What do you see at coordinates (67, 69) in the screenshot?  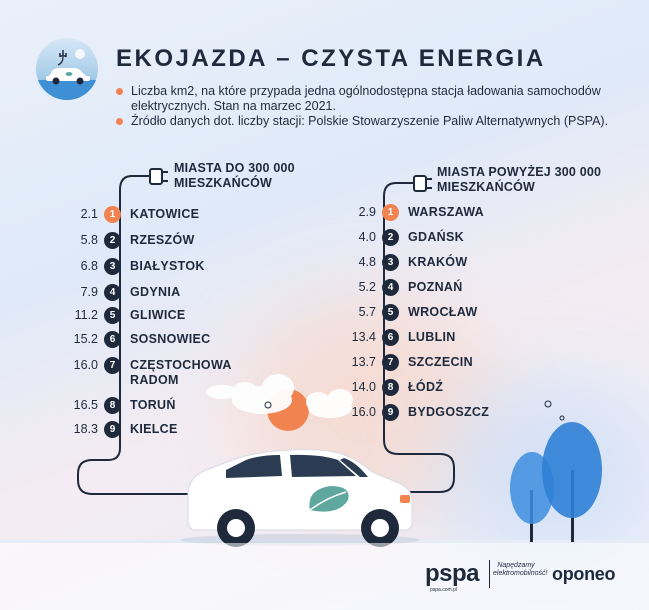 I see `ev-car-icon` at bounding box center [67, 69].